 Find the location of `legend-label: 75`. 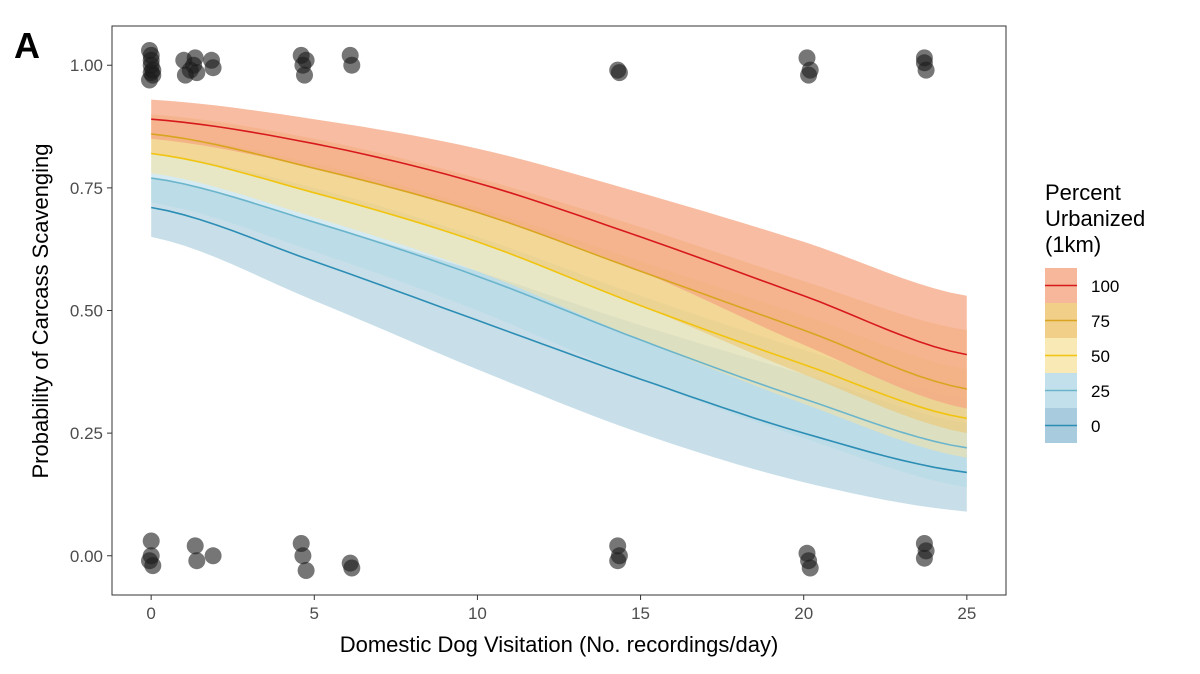

legend-label: 75 is located at coordinates (1100, 321).